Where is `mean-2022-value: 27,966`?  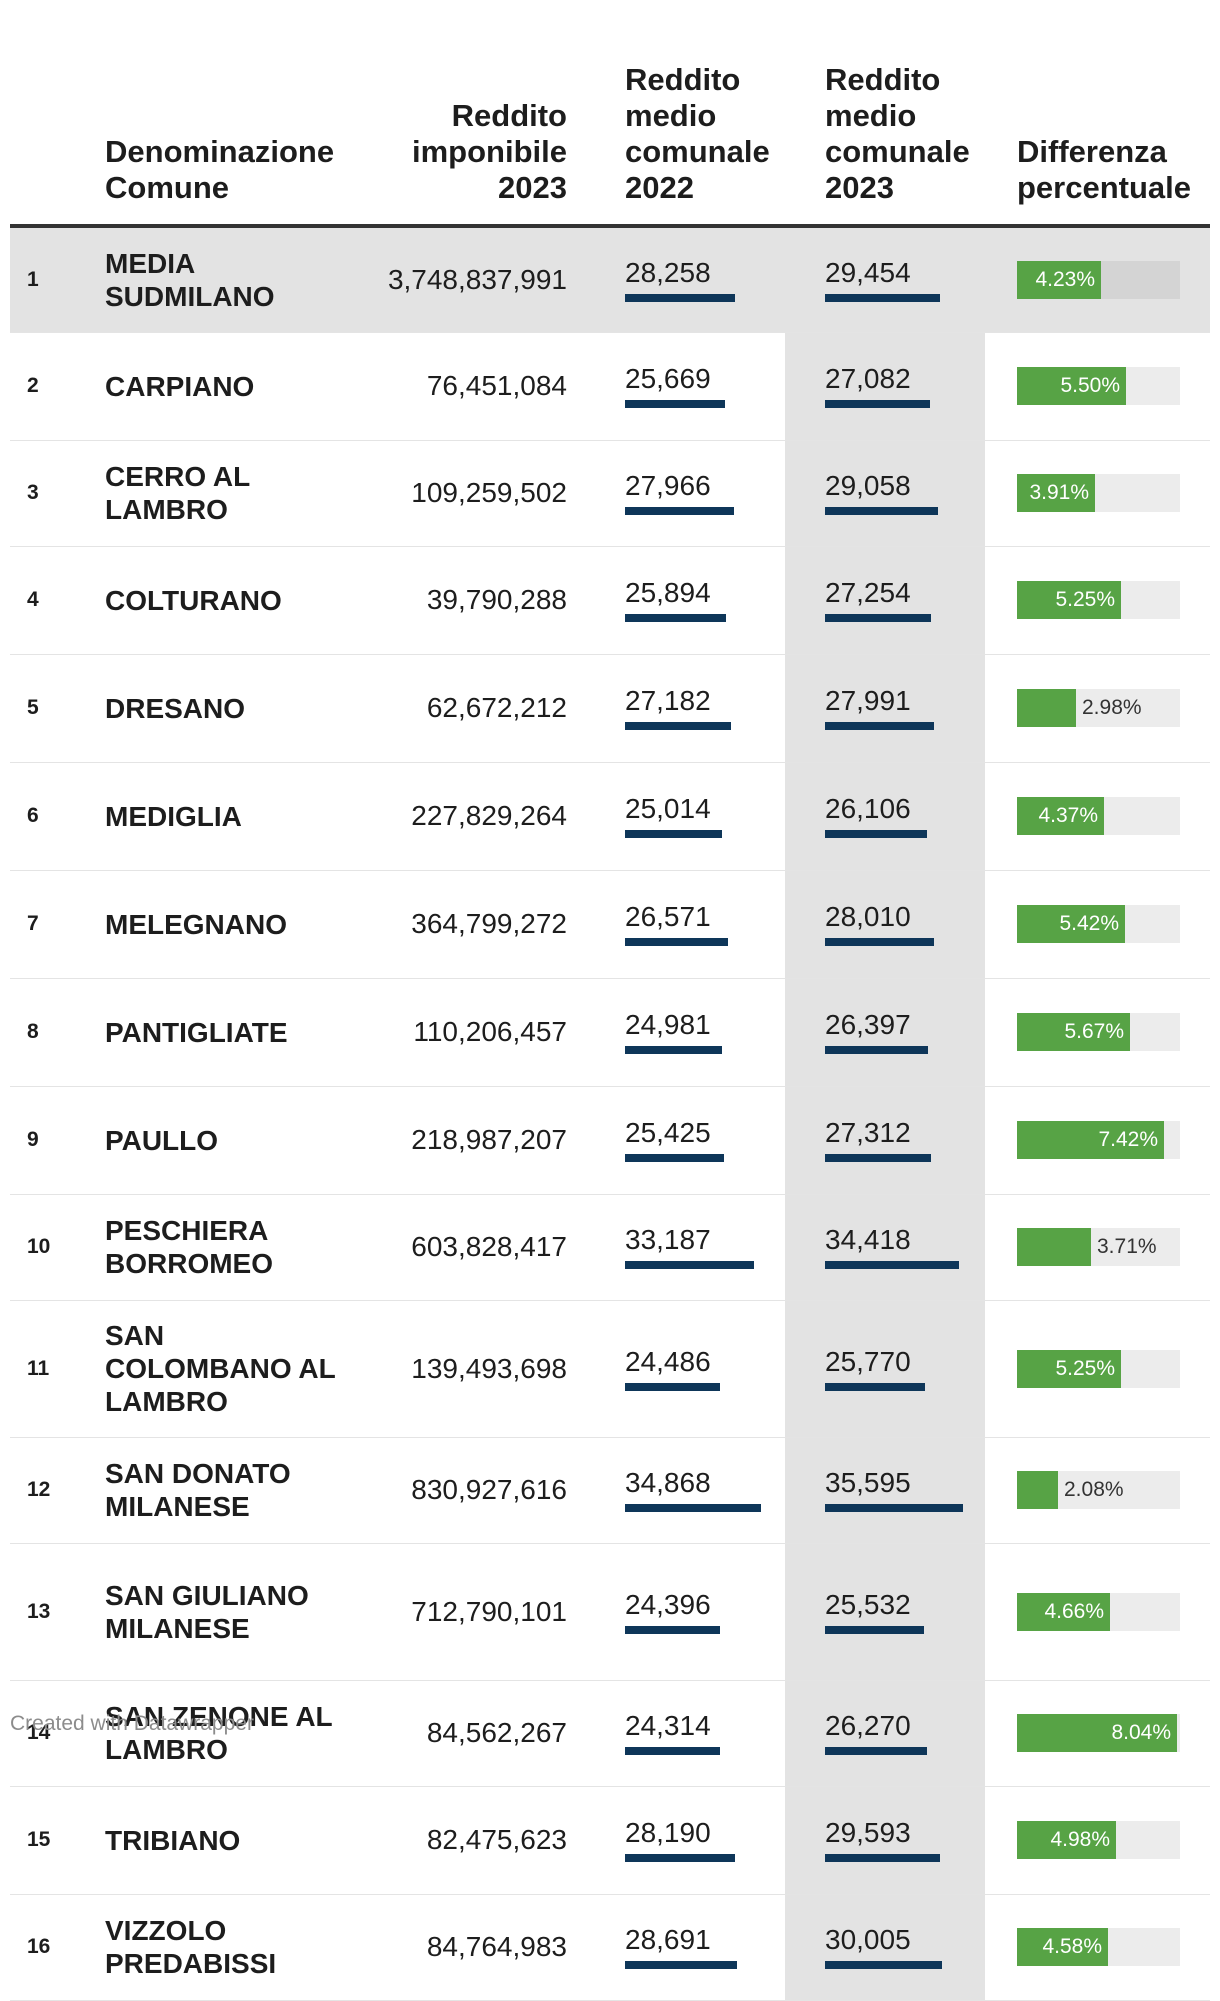
mean-2022-value: 27,966 is located at coordinates (668, 485).